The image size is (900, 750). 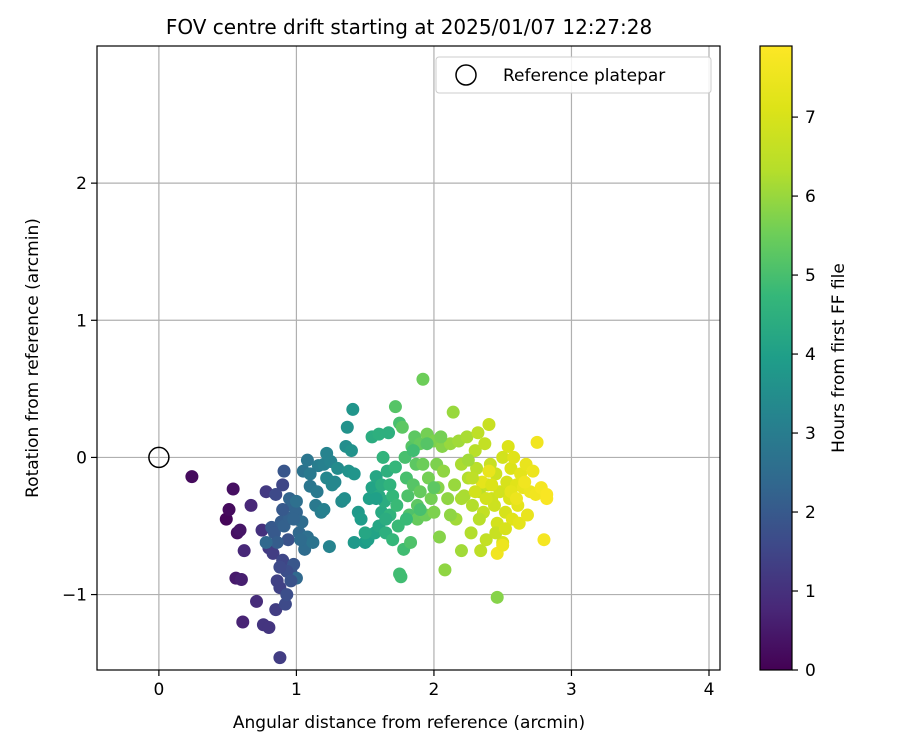 What do you see at coordinates (584, 76) in the screenshot?
I see `legend-label: Reference platepar` at bounding box center [584, 76].